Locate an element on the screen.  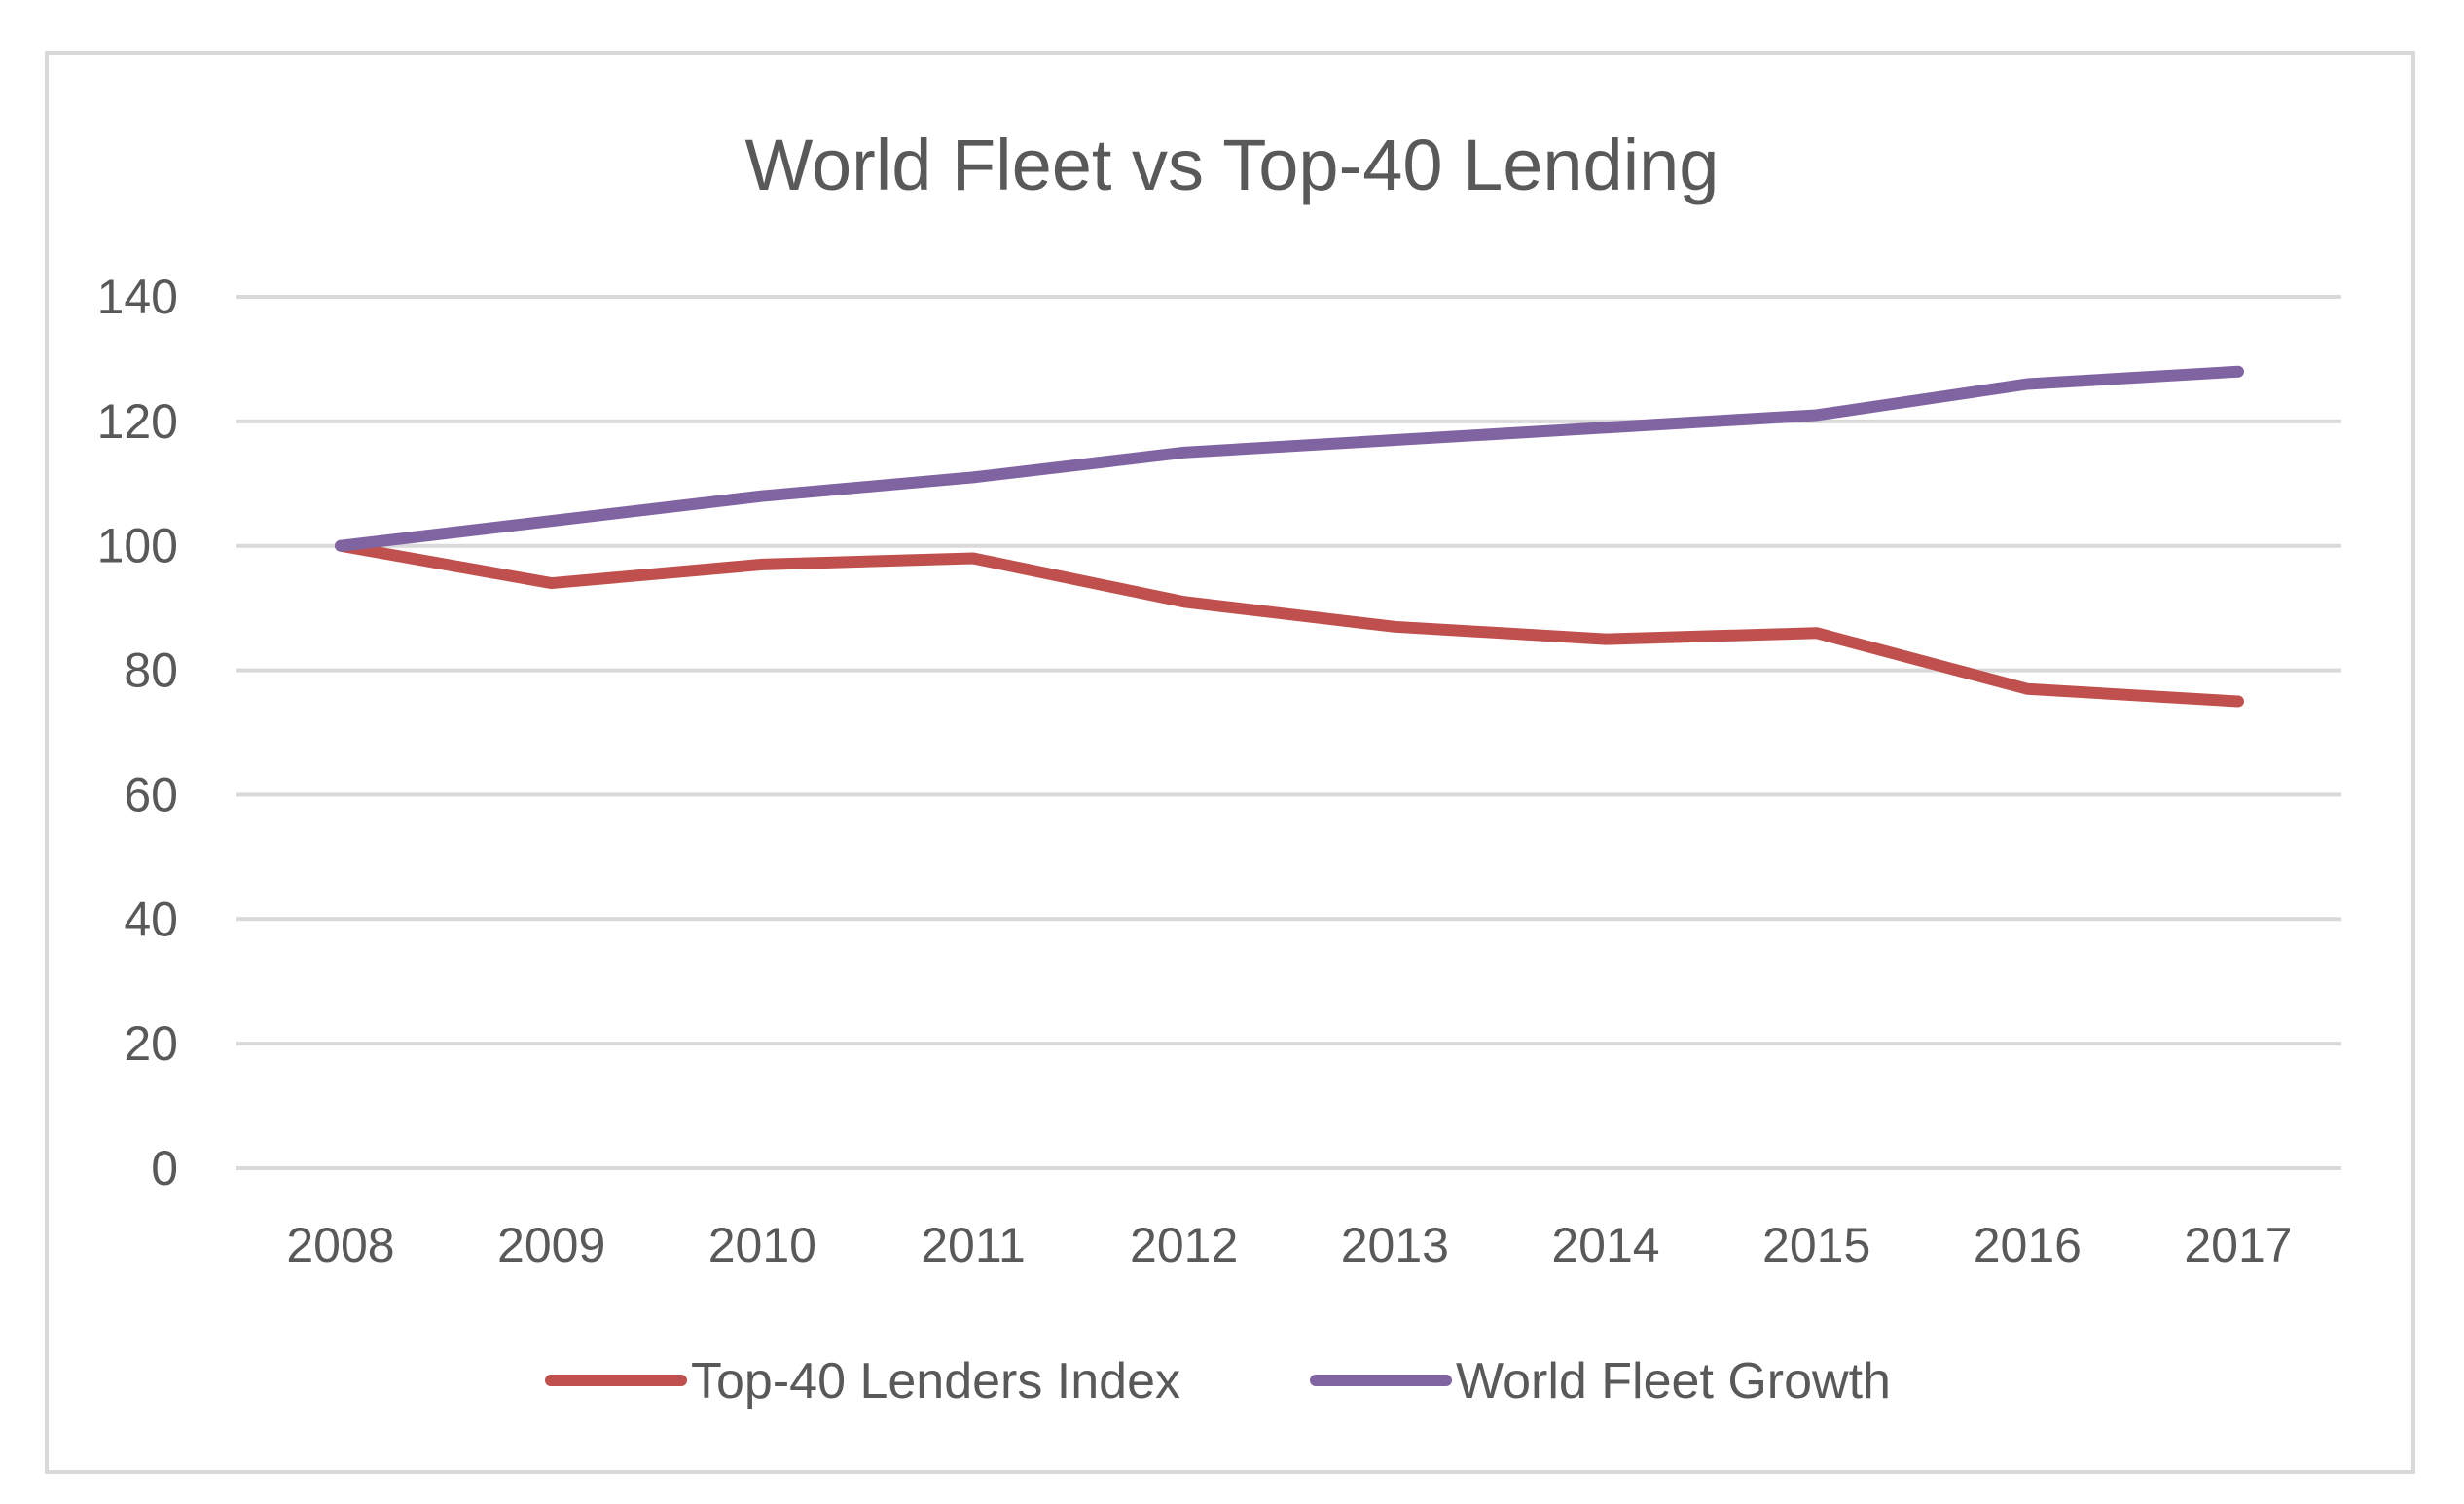
x-tick-label: 2017 is located at coordinates (2238, 1245).